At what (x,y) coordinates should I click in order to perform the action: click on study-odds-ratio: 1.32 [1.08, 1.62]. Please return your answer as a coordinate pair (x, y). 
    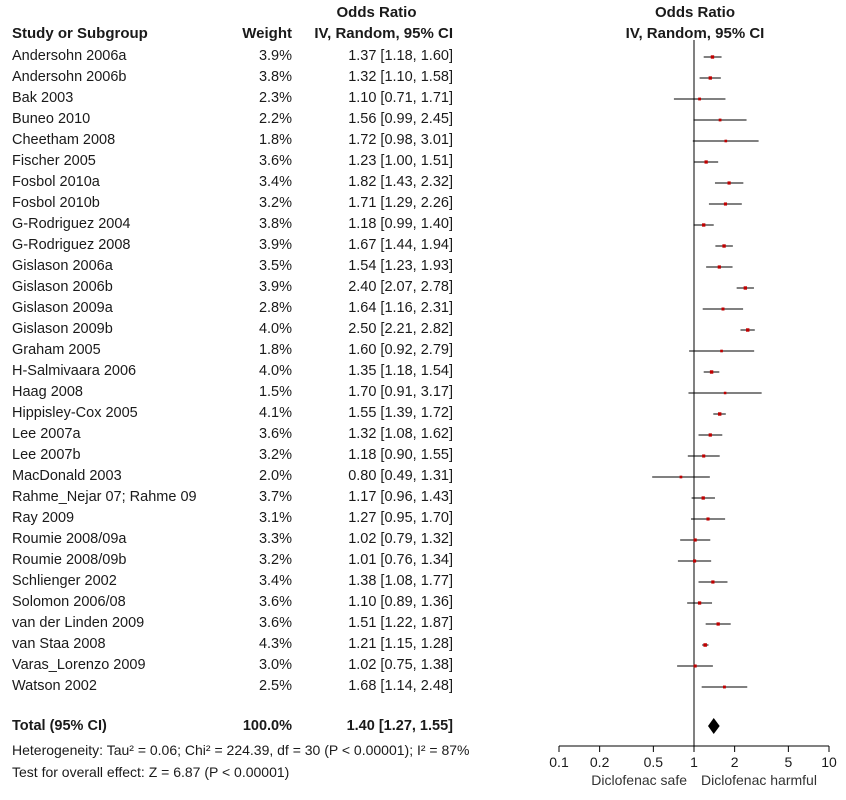
    Looking at the image, I should click on (400, 434).